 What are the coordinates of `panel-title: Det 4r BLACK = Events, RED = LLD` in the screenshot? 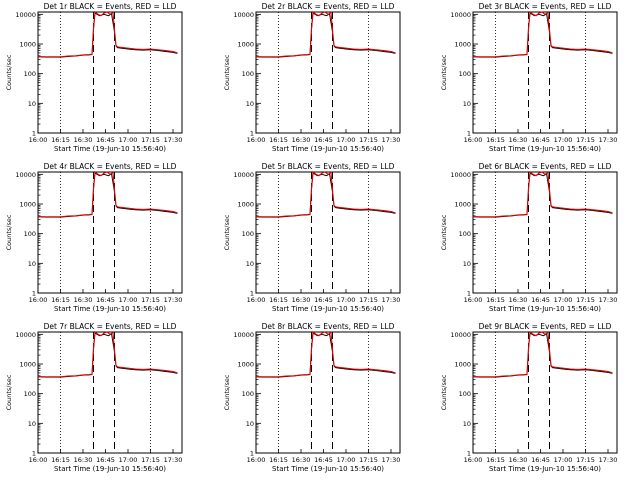 It's located at (110, 166).